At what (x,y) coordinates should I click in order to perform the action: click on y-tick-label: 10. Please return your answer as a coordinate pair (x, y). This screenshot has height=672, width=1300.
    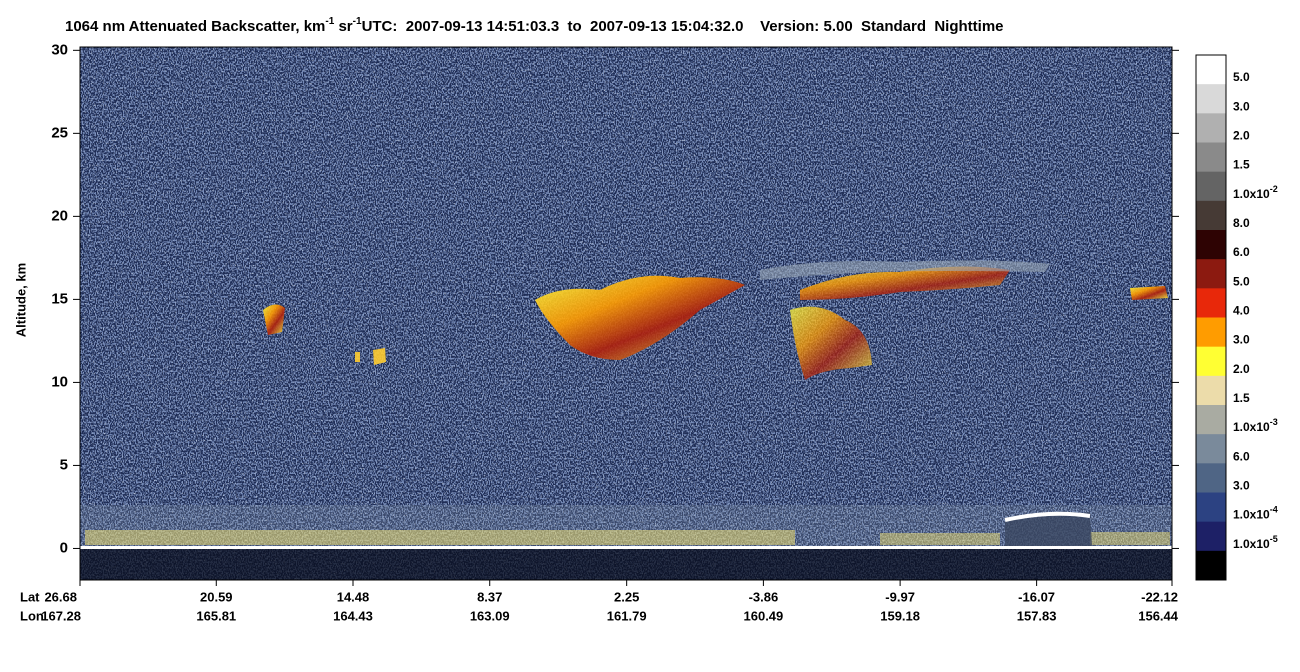
    Looking at the image, I should click on (59, 381).